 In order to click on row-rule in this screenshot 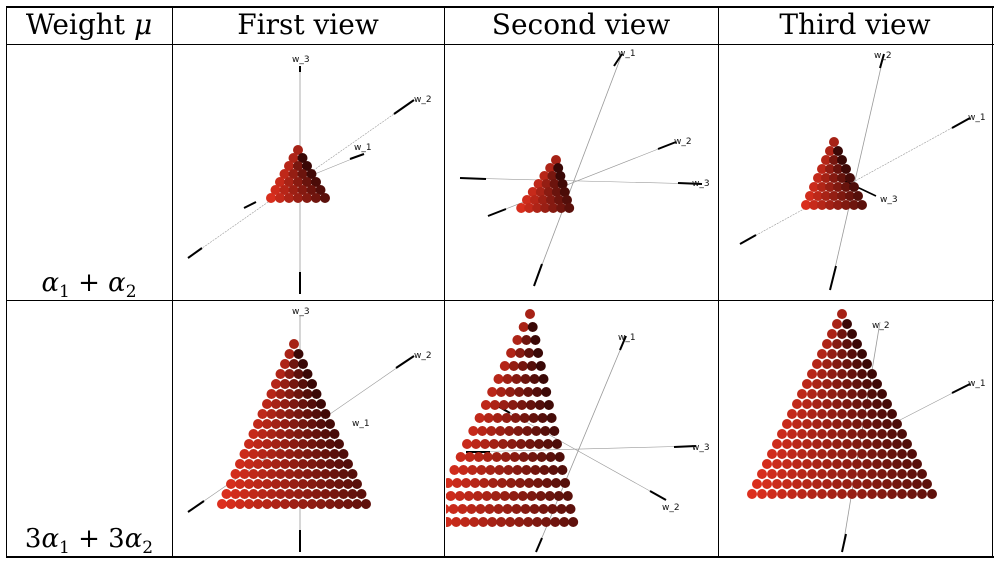, I will do `click(500, 301)`.